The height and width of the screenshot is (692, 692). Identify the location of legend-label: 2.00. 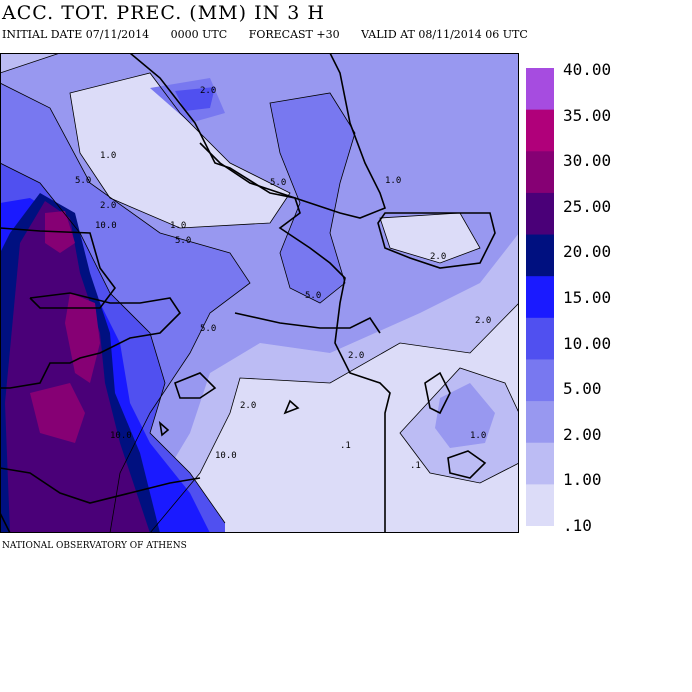
(582, 434).